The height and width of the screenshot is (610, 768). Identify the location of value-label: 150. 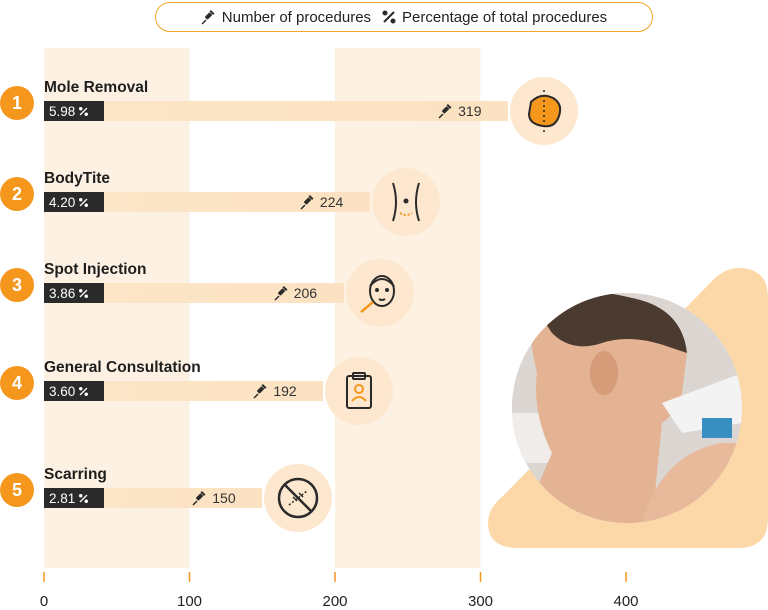
(214, 498).